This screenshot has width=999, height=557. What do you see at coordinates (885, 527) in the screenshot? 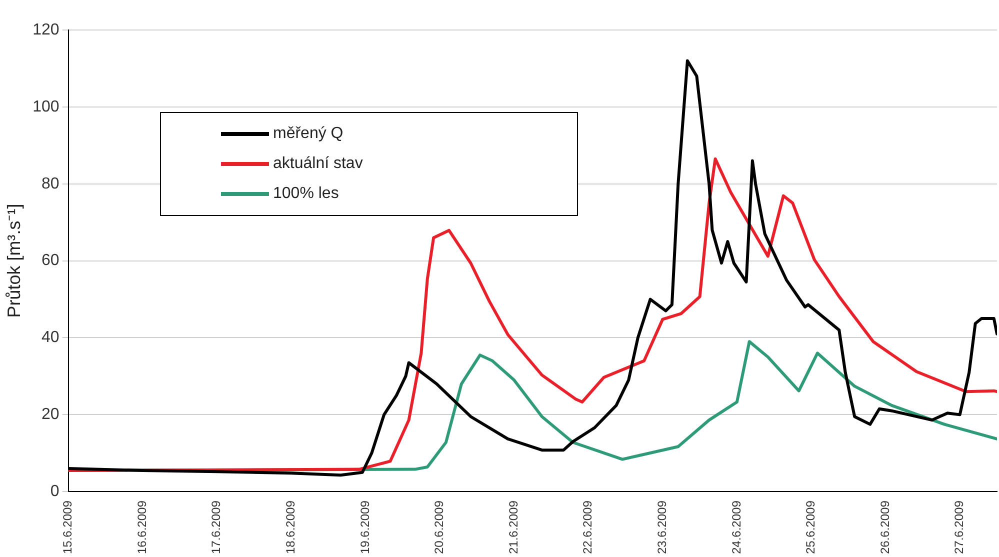
I see `x-tick-label: 26.6.2009` at bounding box center [885, 527].